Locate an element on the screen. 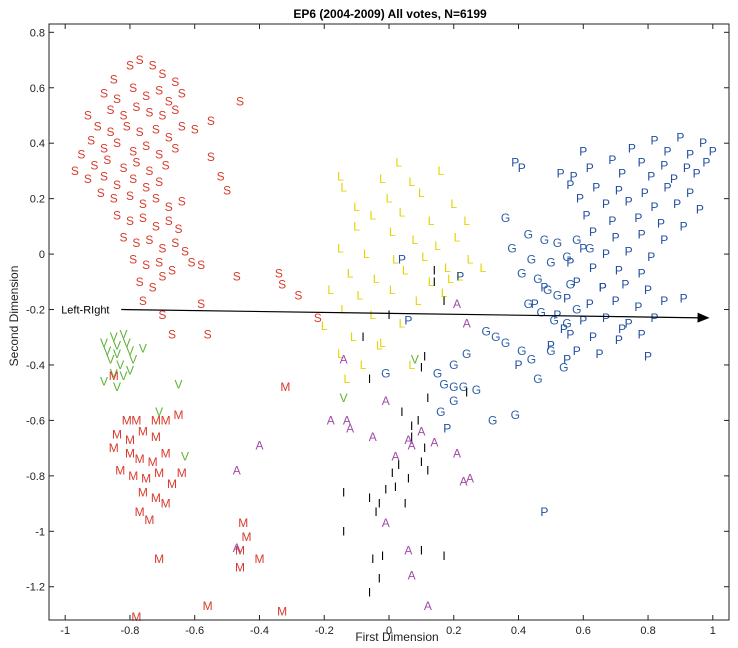 The height and width of the screenshot is (648, 738). x-tick-label: -0.4 is located at coordinates (259, 631).